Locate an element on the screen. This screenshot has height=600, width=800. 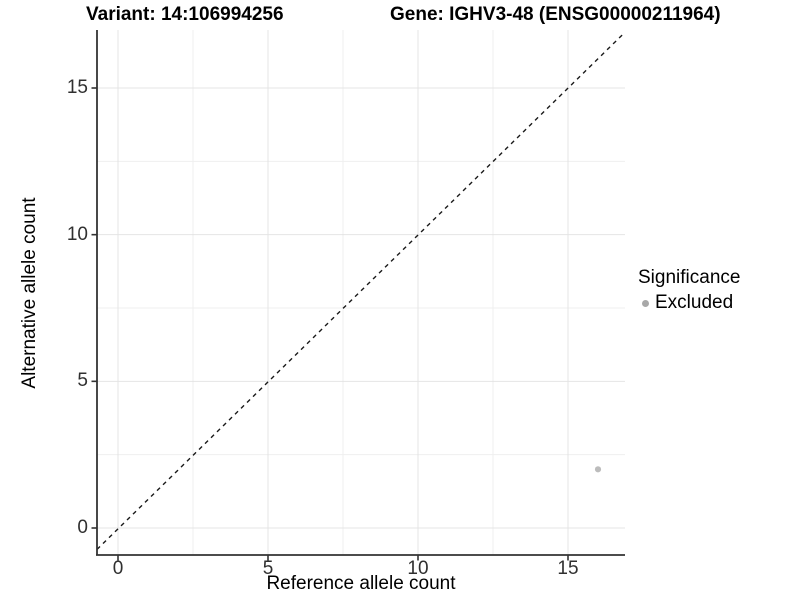
gene-title: Gene: IGHV3-48 (ENSG00000211964) is located at coordinates (555, 14).